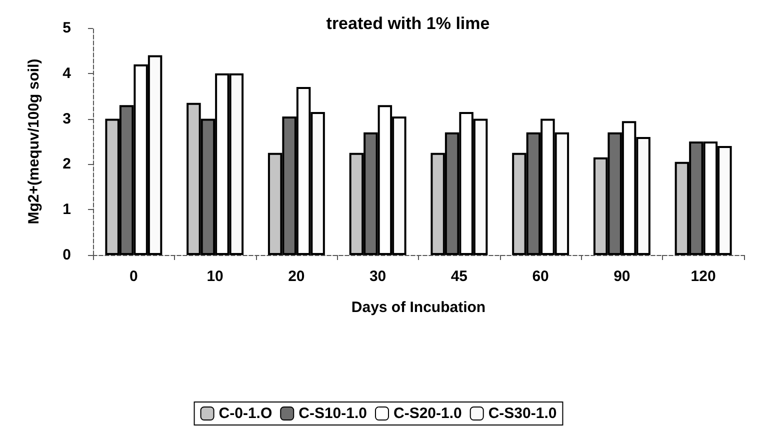 This screenshot has height=443, width=757. What do you see at coordinates (134, 276) in the screenshot?
I see `x-tick-label: 0` at bounding box center [134, 276].